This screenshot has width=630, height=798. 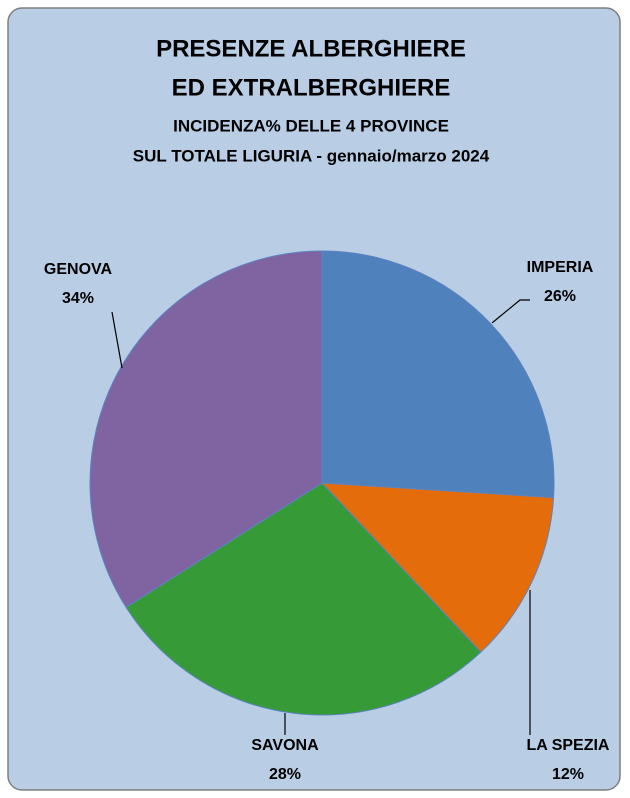 I want to click on slice-value-label: 34%, so click(x=78, y=298).